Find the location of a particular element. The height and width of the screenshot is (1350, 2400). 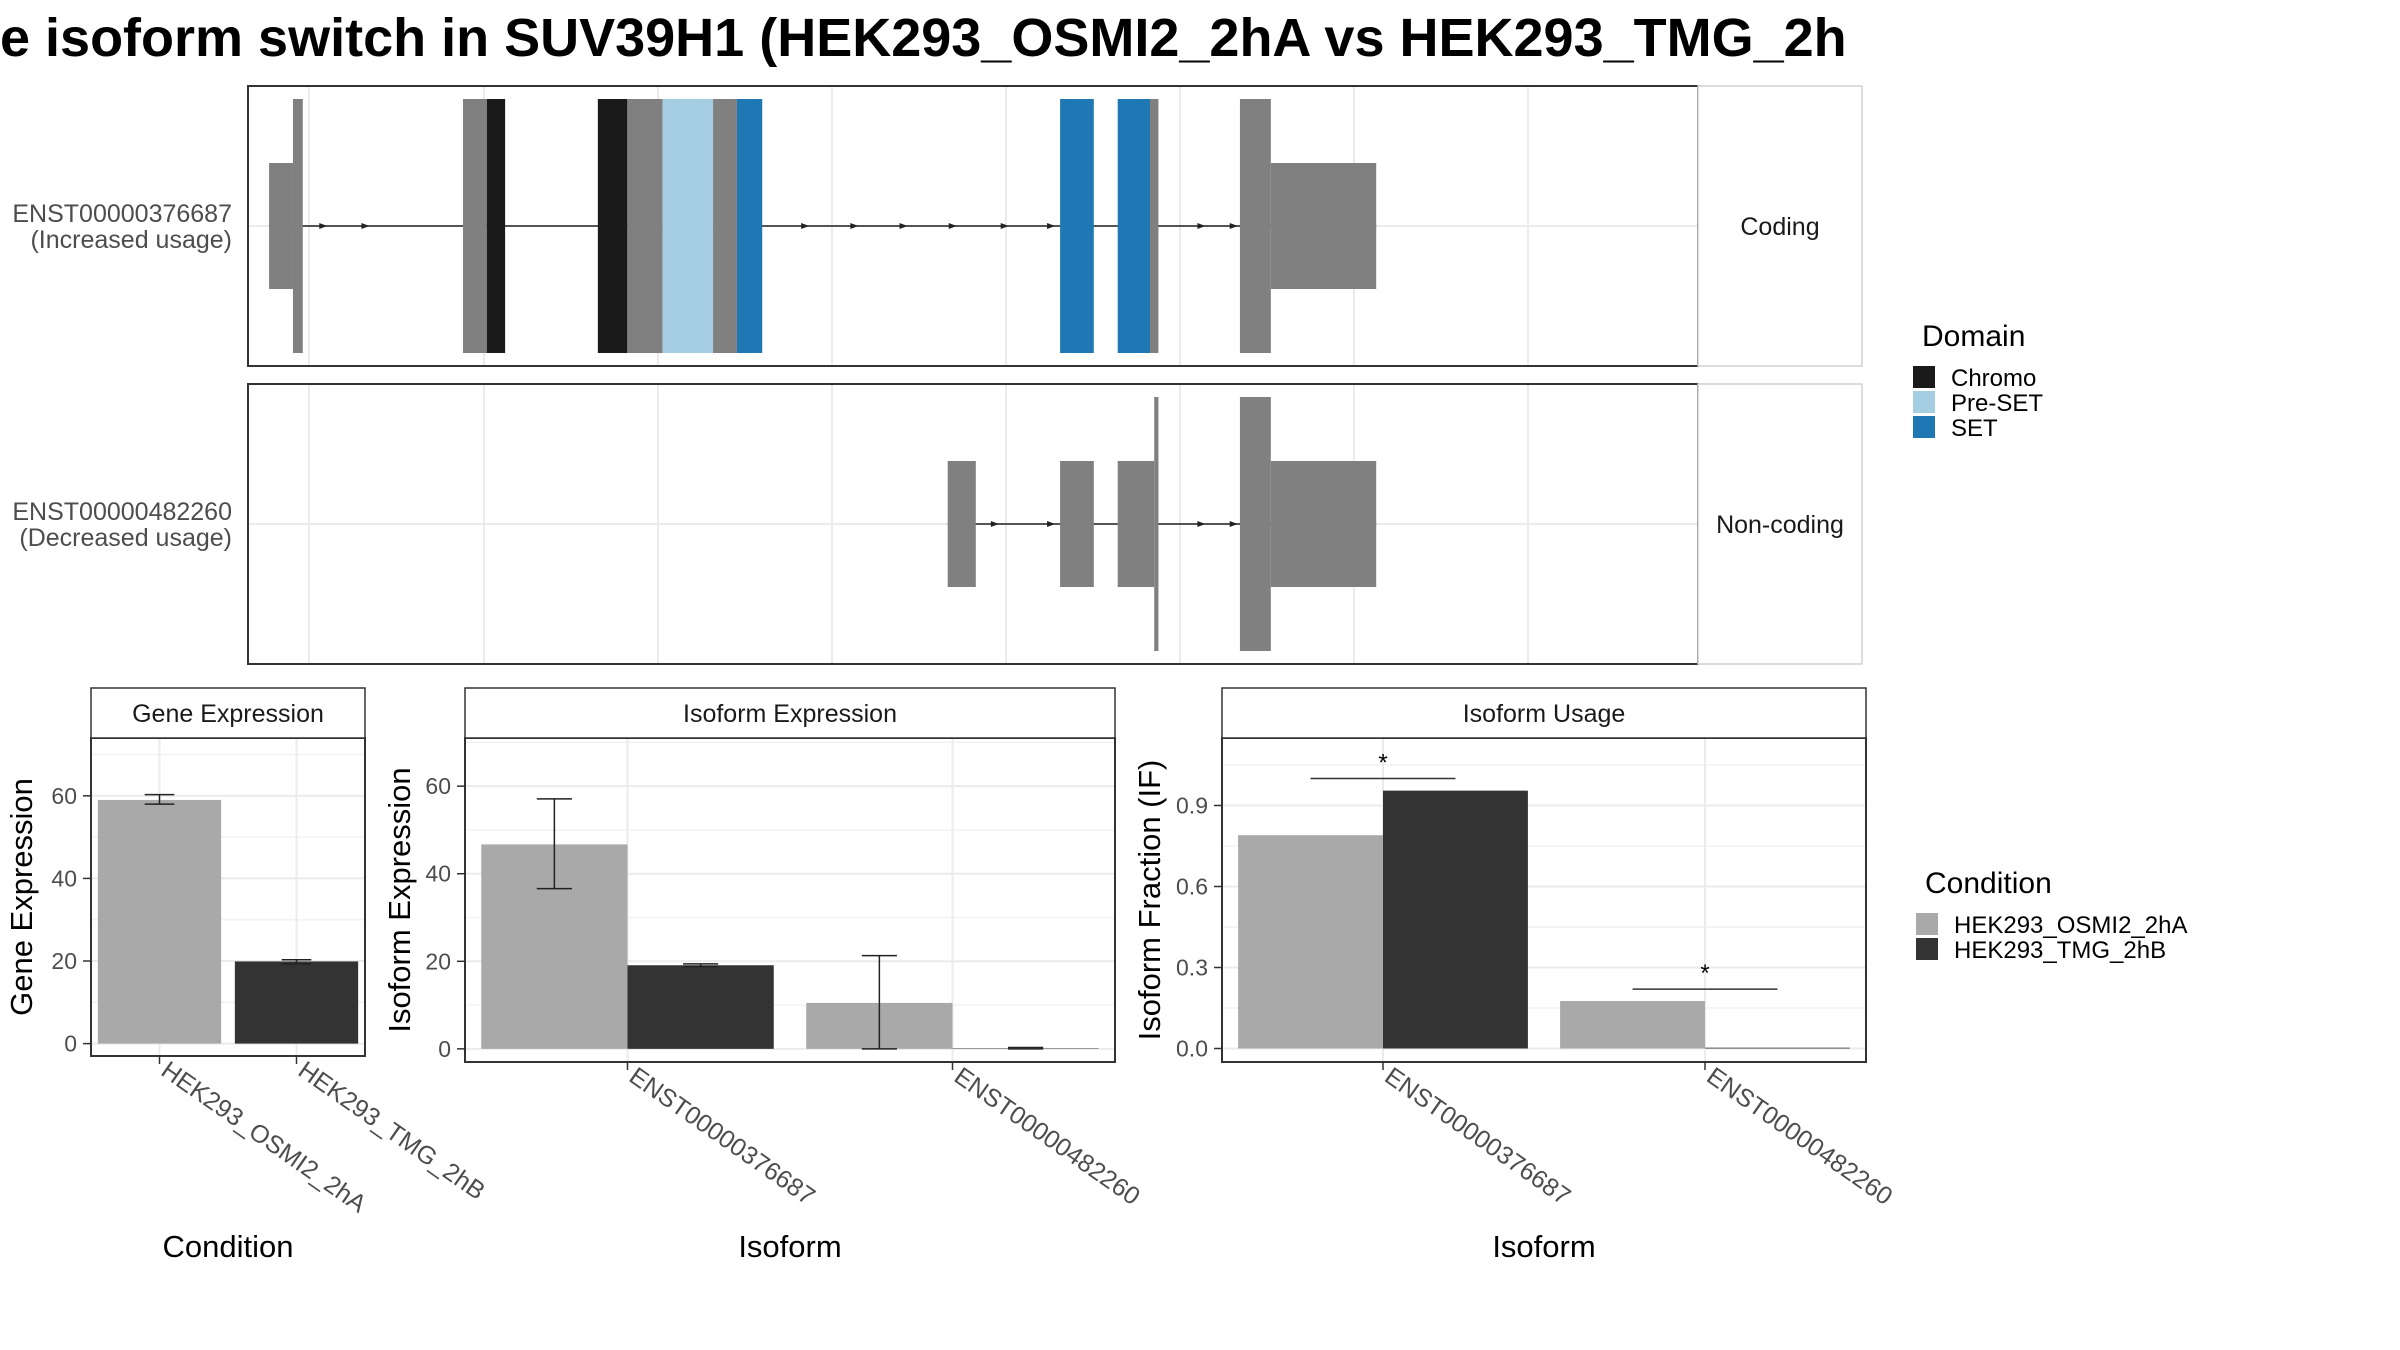

y-tick-label: 0.9 is located at coordinates (1192, 806).